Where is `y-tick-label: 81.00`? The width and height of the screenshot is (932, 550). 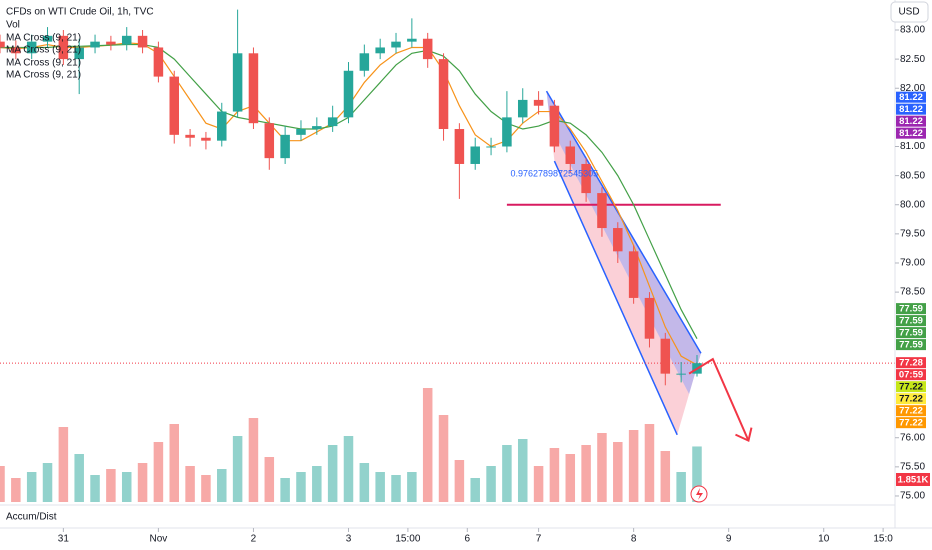
y-tick-label: 81.00 is located at coordinates (912, 146).